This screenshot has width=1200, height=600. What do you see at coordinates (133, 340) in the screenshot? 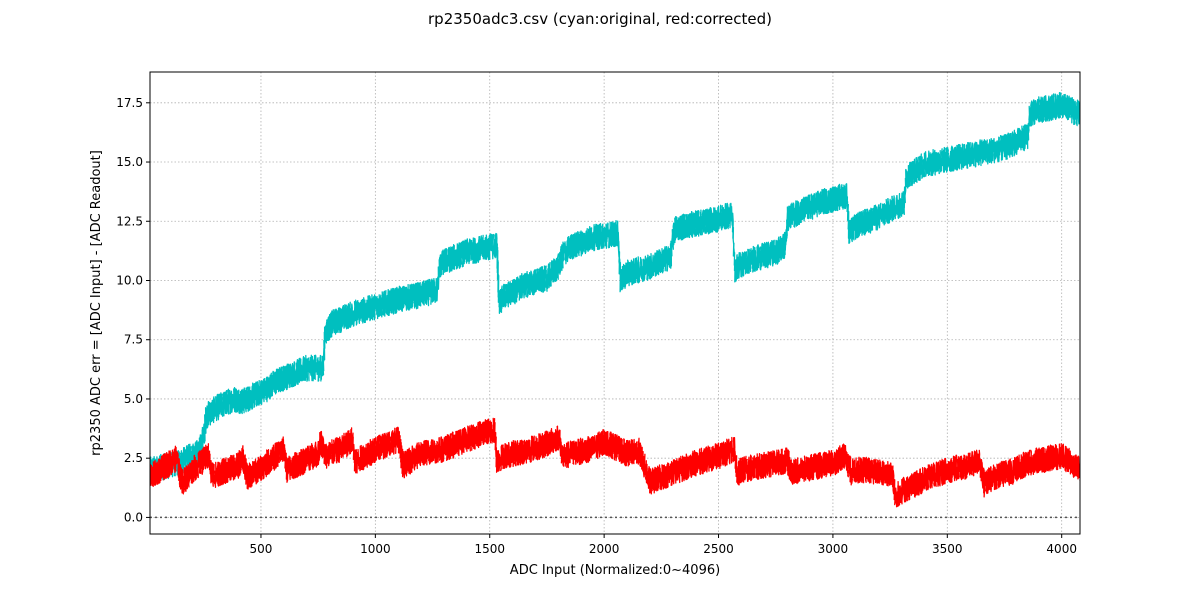
I see `y-tick-label: 7.5` at bounding box center [133, 340].